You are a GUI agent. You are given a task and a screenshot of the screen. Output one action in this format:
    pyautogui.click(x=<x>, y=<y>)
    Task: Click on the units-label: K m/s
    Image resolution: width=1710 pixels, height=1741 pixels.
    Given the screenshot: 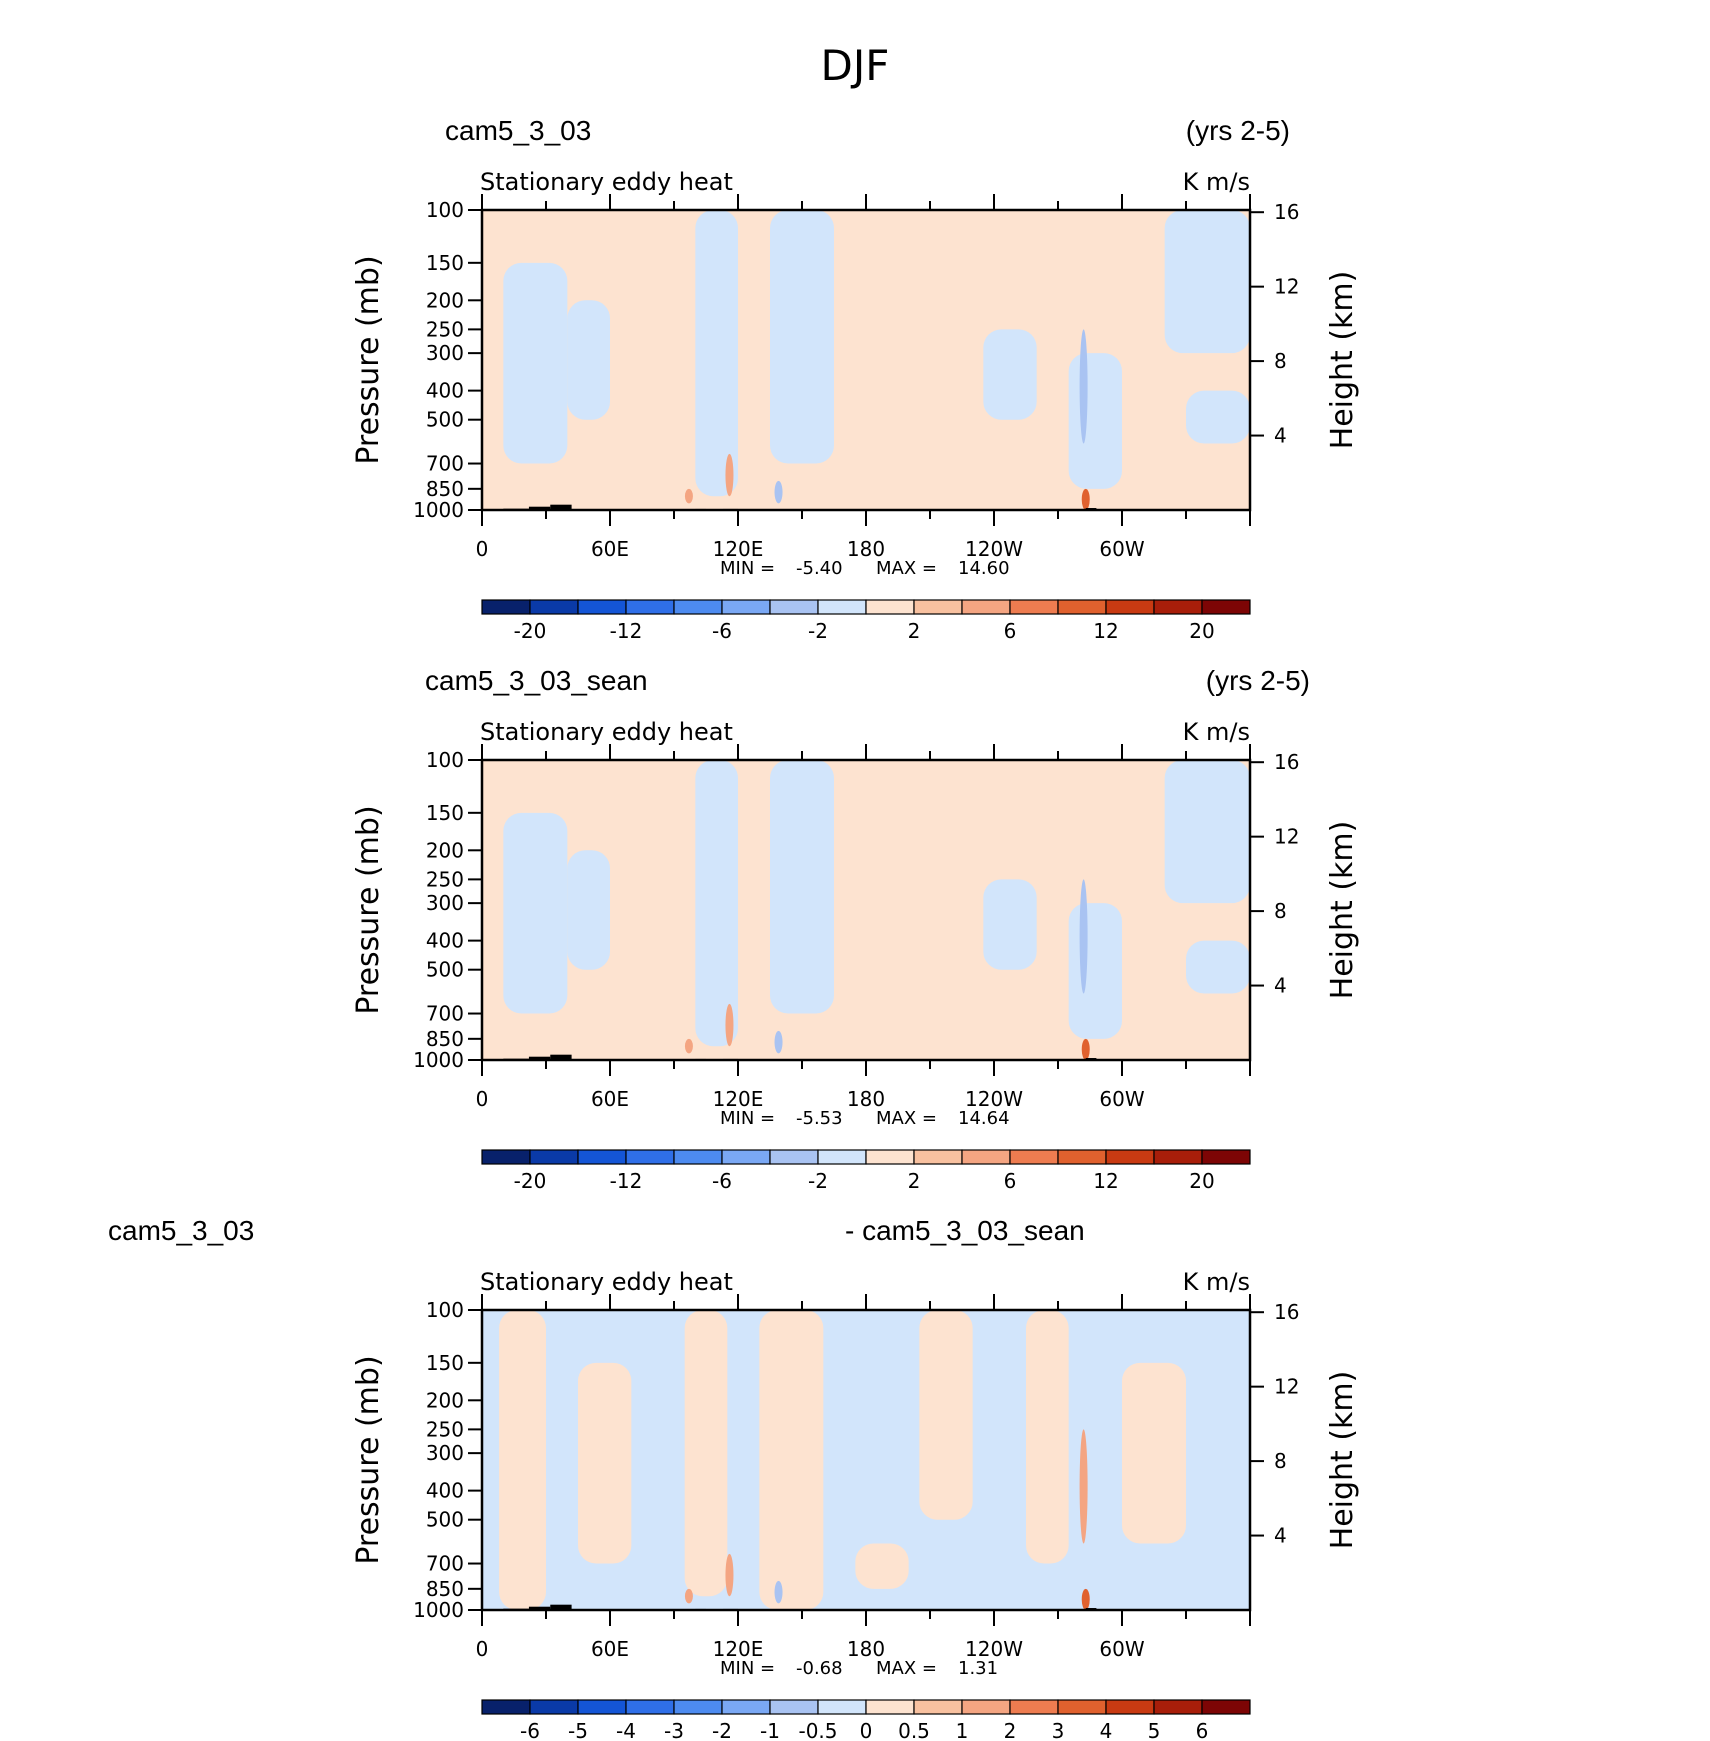 What is the action you would take?
    pyautogui.click(x=1216, y=732)
    